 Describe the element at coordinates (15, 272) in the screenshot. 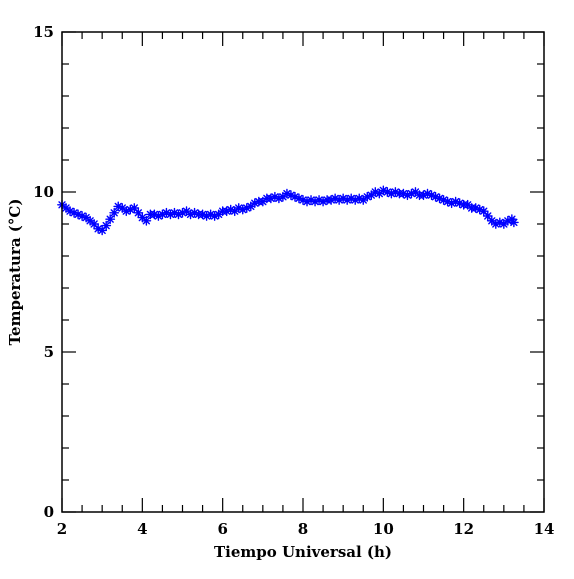

I see `y-axis-title: Temperatura (°C)` at that location.